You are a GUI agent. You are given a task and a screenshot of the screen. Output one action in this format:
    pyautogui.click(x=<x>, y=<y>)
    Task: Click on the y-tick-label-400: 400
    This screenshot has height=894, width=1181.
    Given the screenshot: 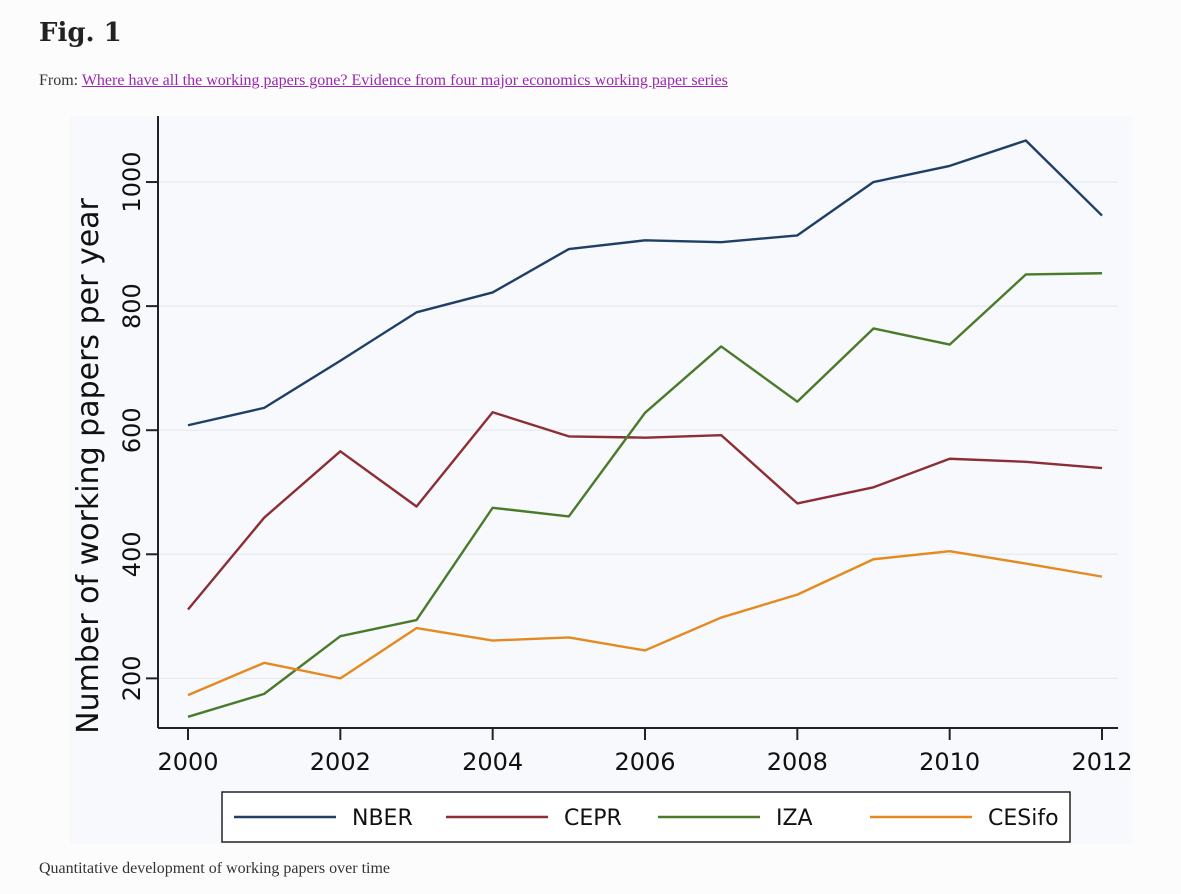 What is the action you would take?
    pyautogui.click(x=132, y=554)
    